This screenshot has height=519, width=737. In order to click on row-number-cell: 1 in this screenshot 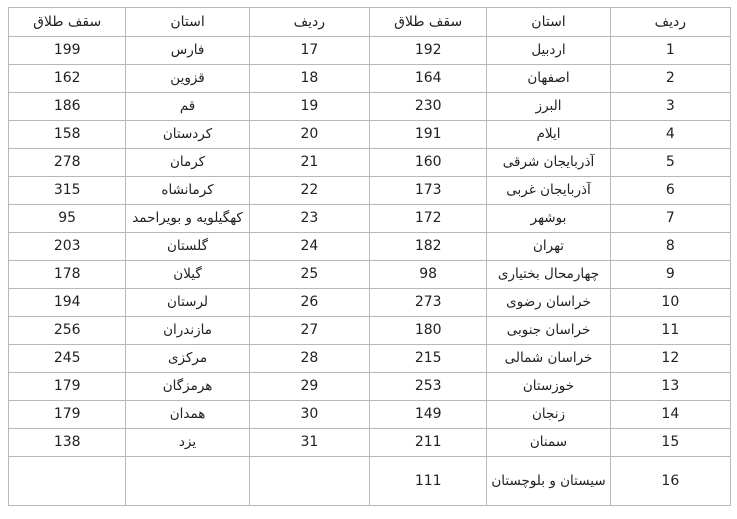, I will do `click(670, 50)`.